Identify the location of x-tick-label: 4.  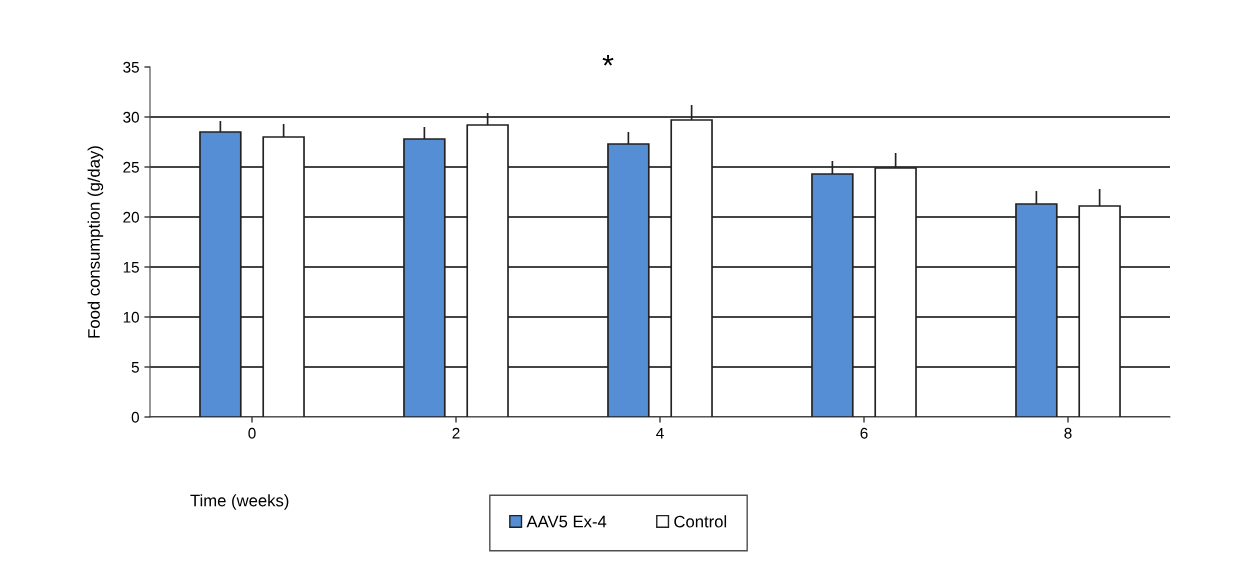
(660, 433).